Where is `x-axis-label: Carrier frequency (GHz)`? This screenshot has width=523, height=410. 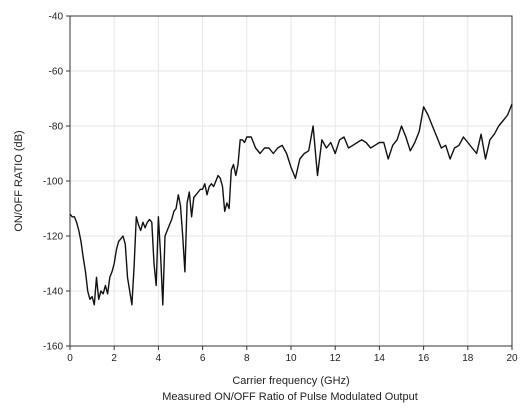 x-axis-label: Carrier frequency (GHz) is located at coordinates (290, 381).